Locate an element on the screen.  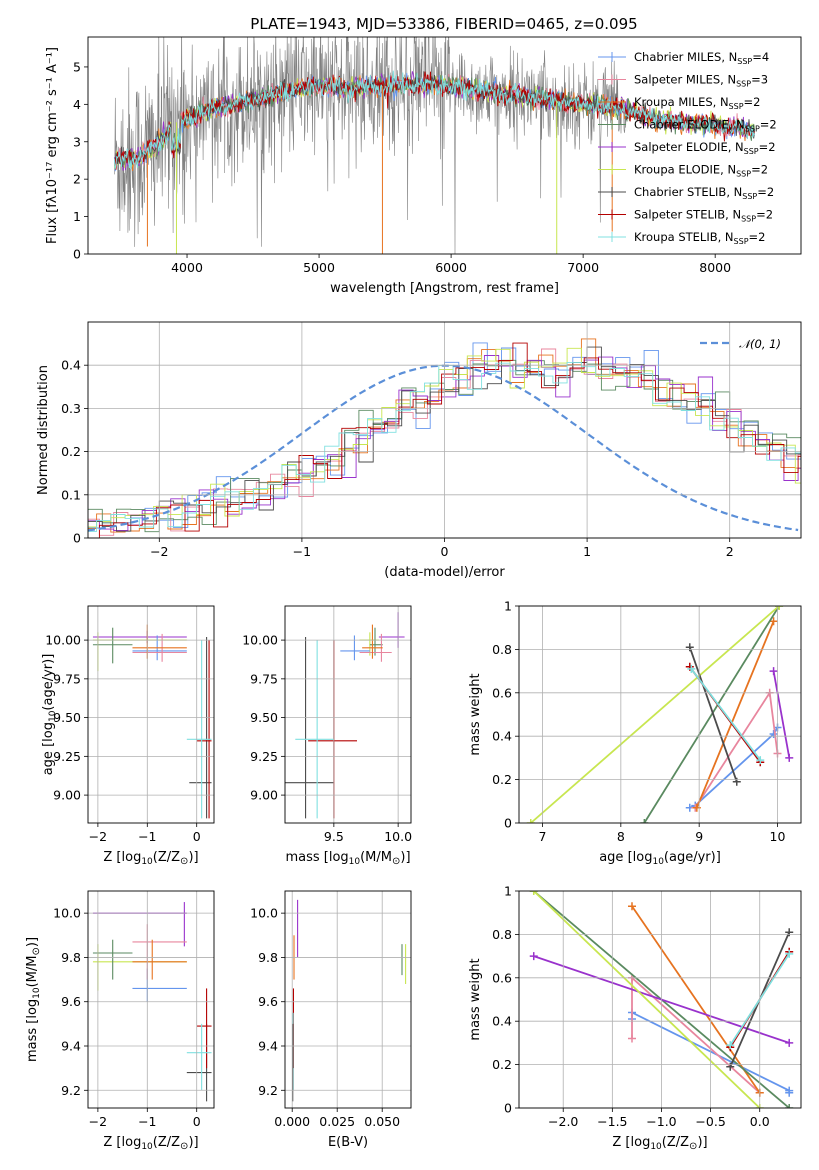
x-axis-label: wavelength [Angstrom, rest frame] is located at coordinates (444, 288).